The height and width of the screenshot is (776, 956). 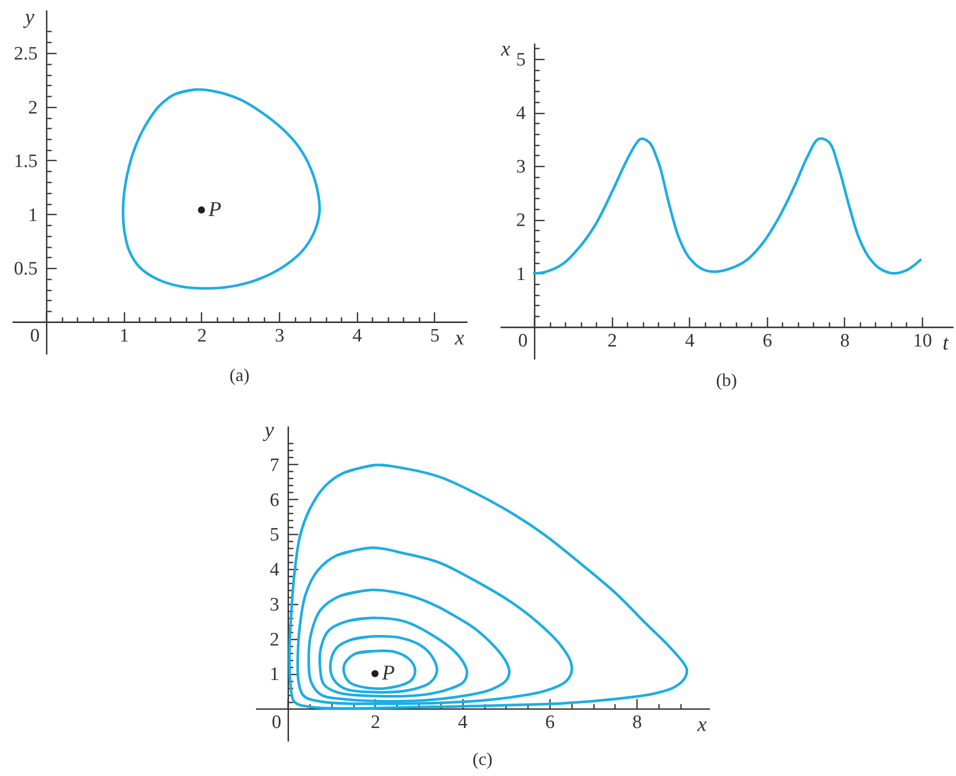 What do you see at coordinates (482, 759) in the screenshot?
I see `text: (c)` at bounding box center [482, 759].